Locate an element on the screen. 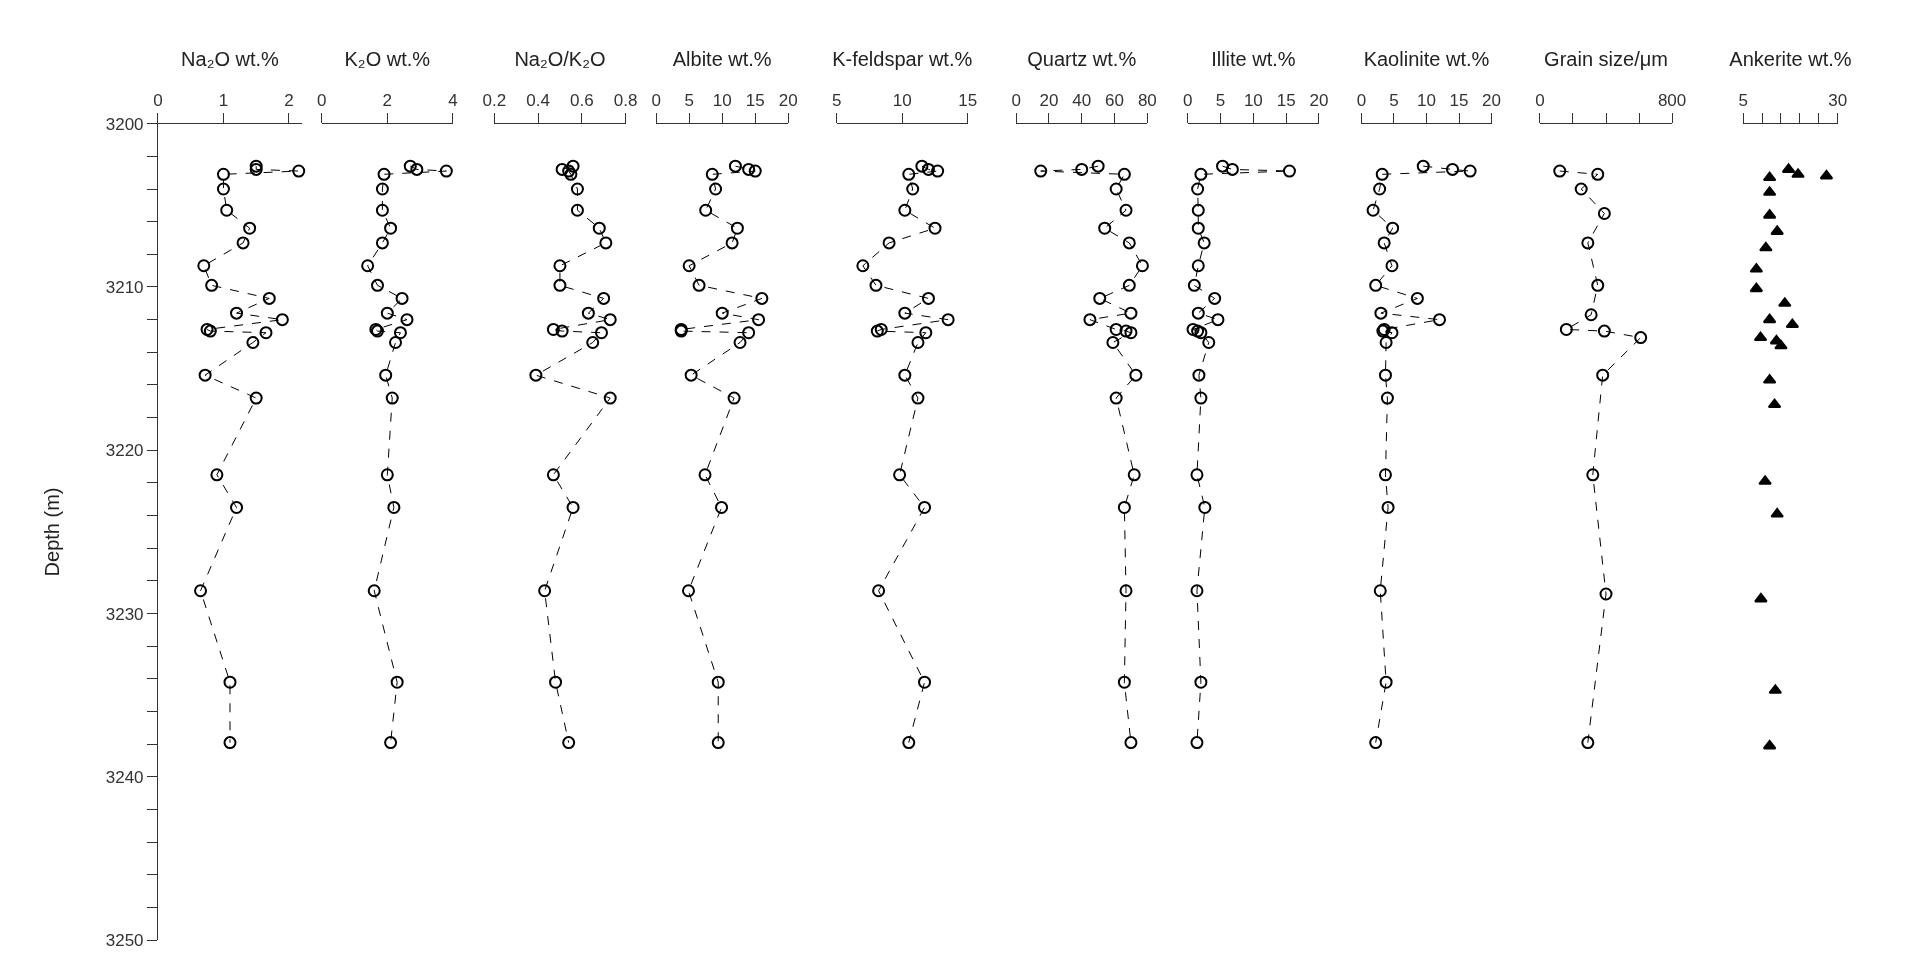 The image size is (1910, 961). x-axis-title: Grain size/μm is located at coordinates (1606, 59).